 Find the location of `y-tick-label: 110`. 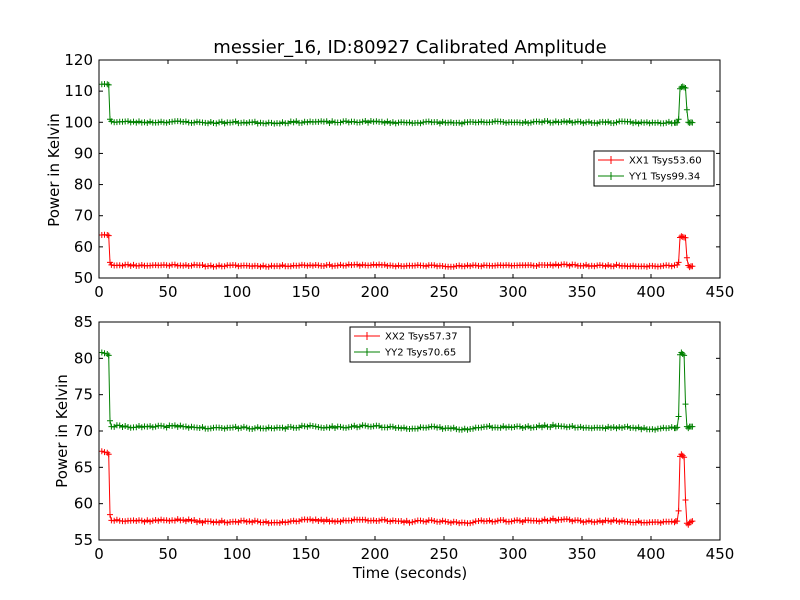

y-tick-label: 110 is located at coordinates (78, 91).